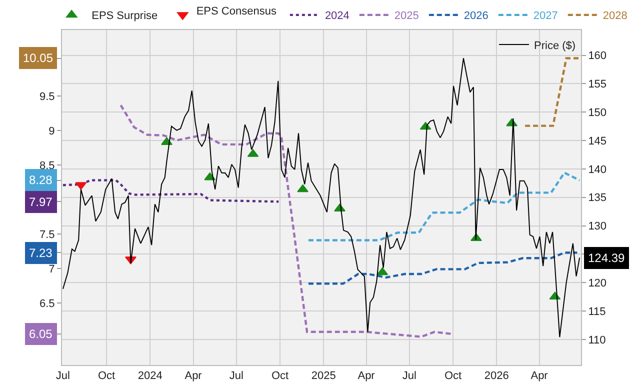  Describe the element at coordinates (51, 269) in the screenshot. I see `y-tick-label: 7` at that location.